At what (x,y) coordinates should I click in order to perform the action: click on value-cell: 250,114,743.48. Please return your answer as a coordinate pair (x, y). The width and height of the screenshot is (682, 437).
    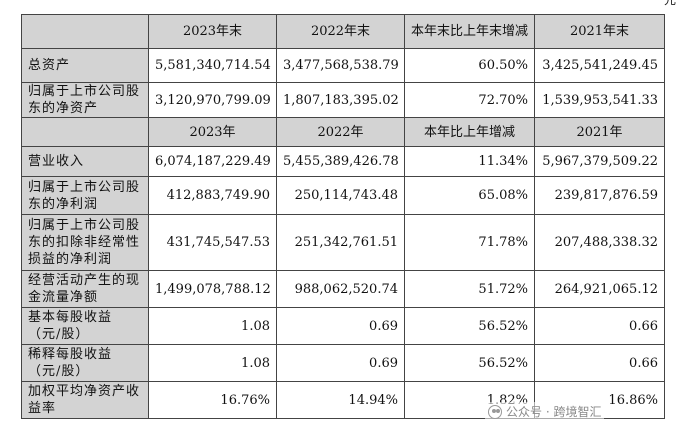
    Looking at the image, I should click on (340, 195).